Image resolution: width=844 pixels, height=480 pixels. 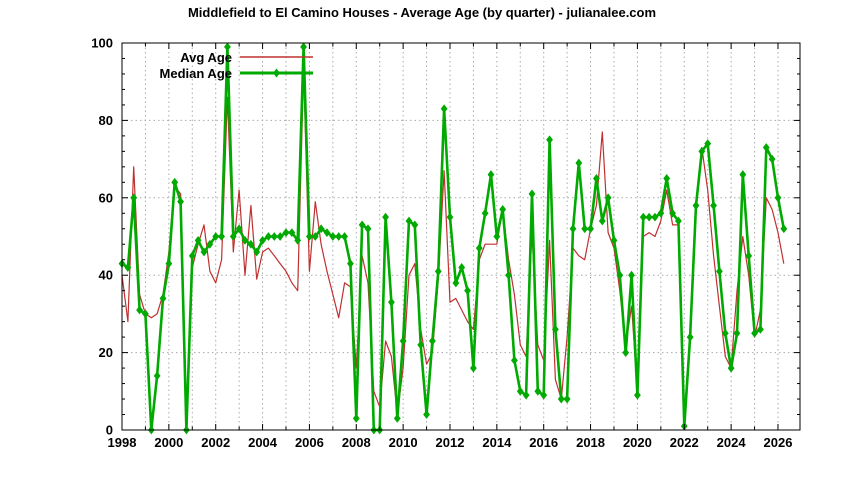 What do you see at coordinates (206, 57) in the screenshot?
I see `legend-label-avg-age: Avg Age` at bounding box center [206, 57].